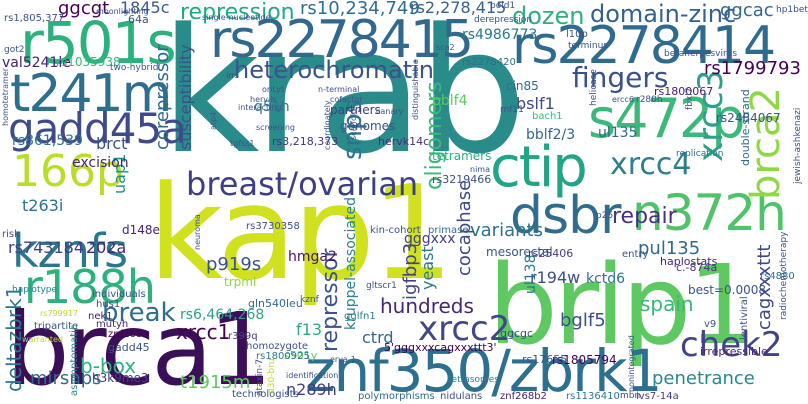 This screenshot has width=808, height=404. What do you see at coordinates (240, 282) in the screenshot?
I see `word-trpml: trpml` at bounding box center [240, 282].